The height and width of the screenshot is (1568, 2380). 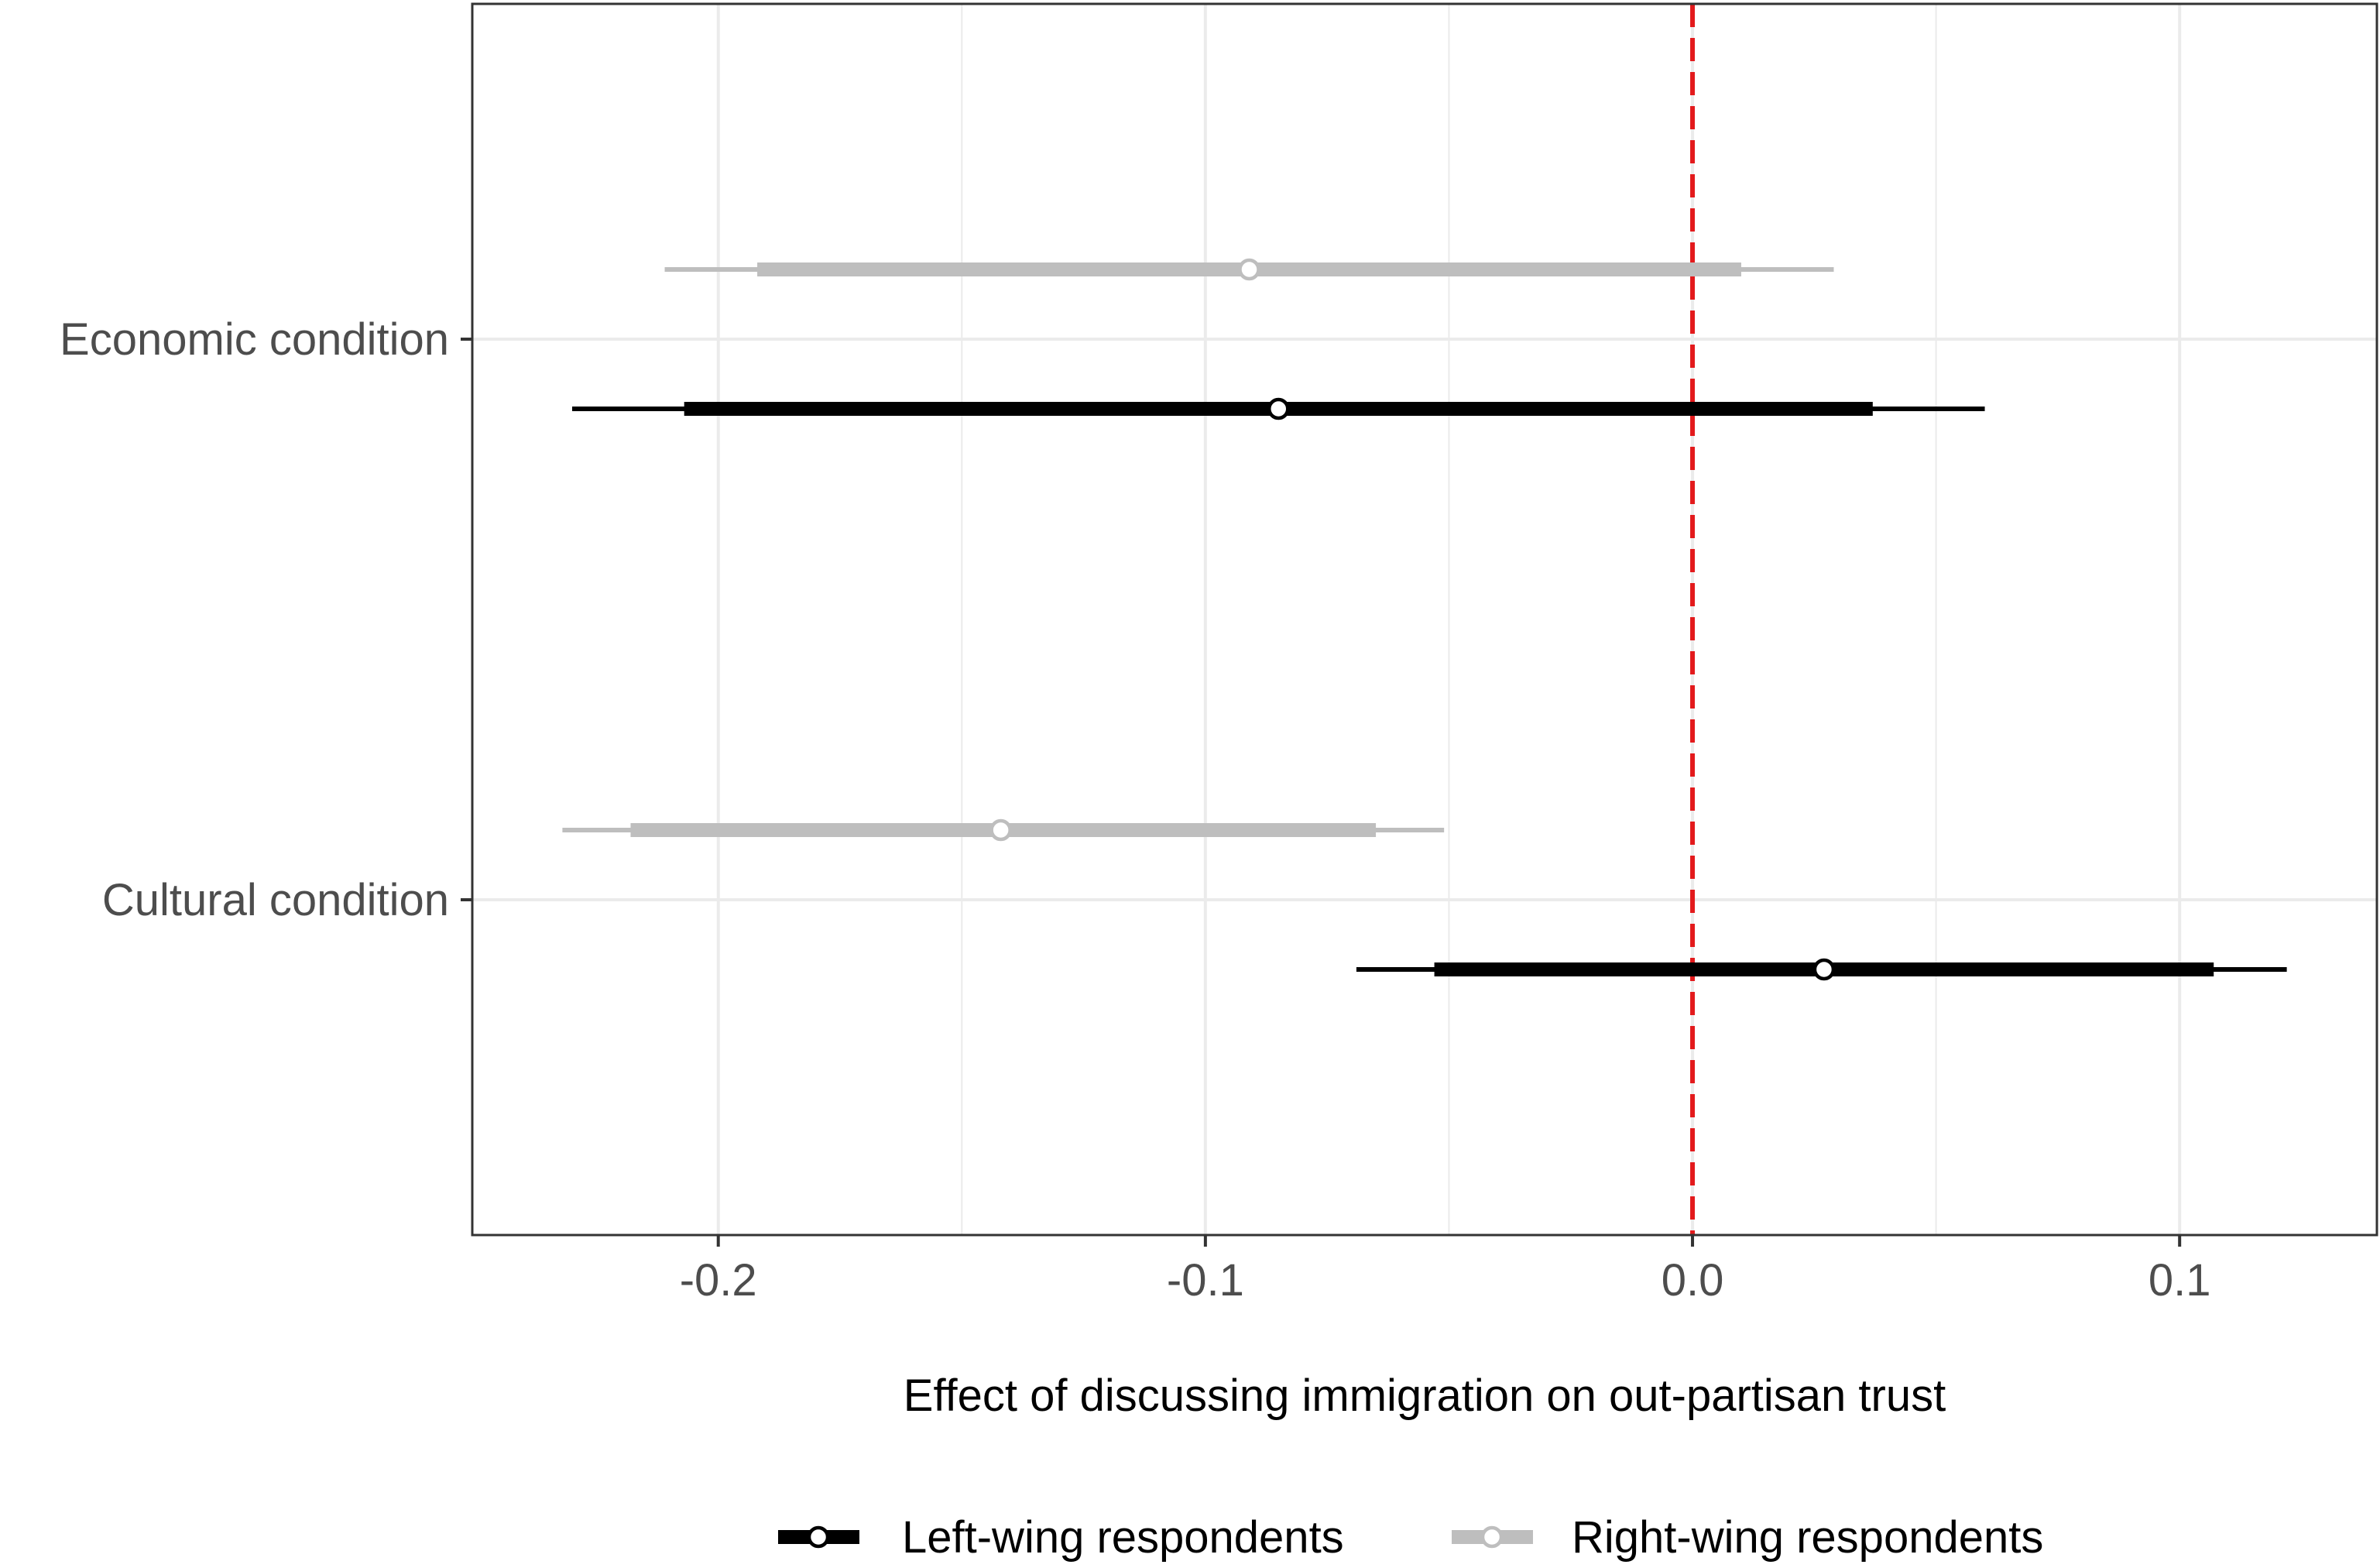 What do you see at coordinates (275, 900) in the screenshot?
I see `y-tick-label: Cultural condition` at bounding box center [275, 900].